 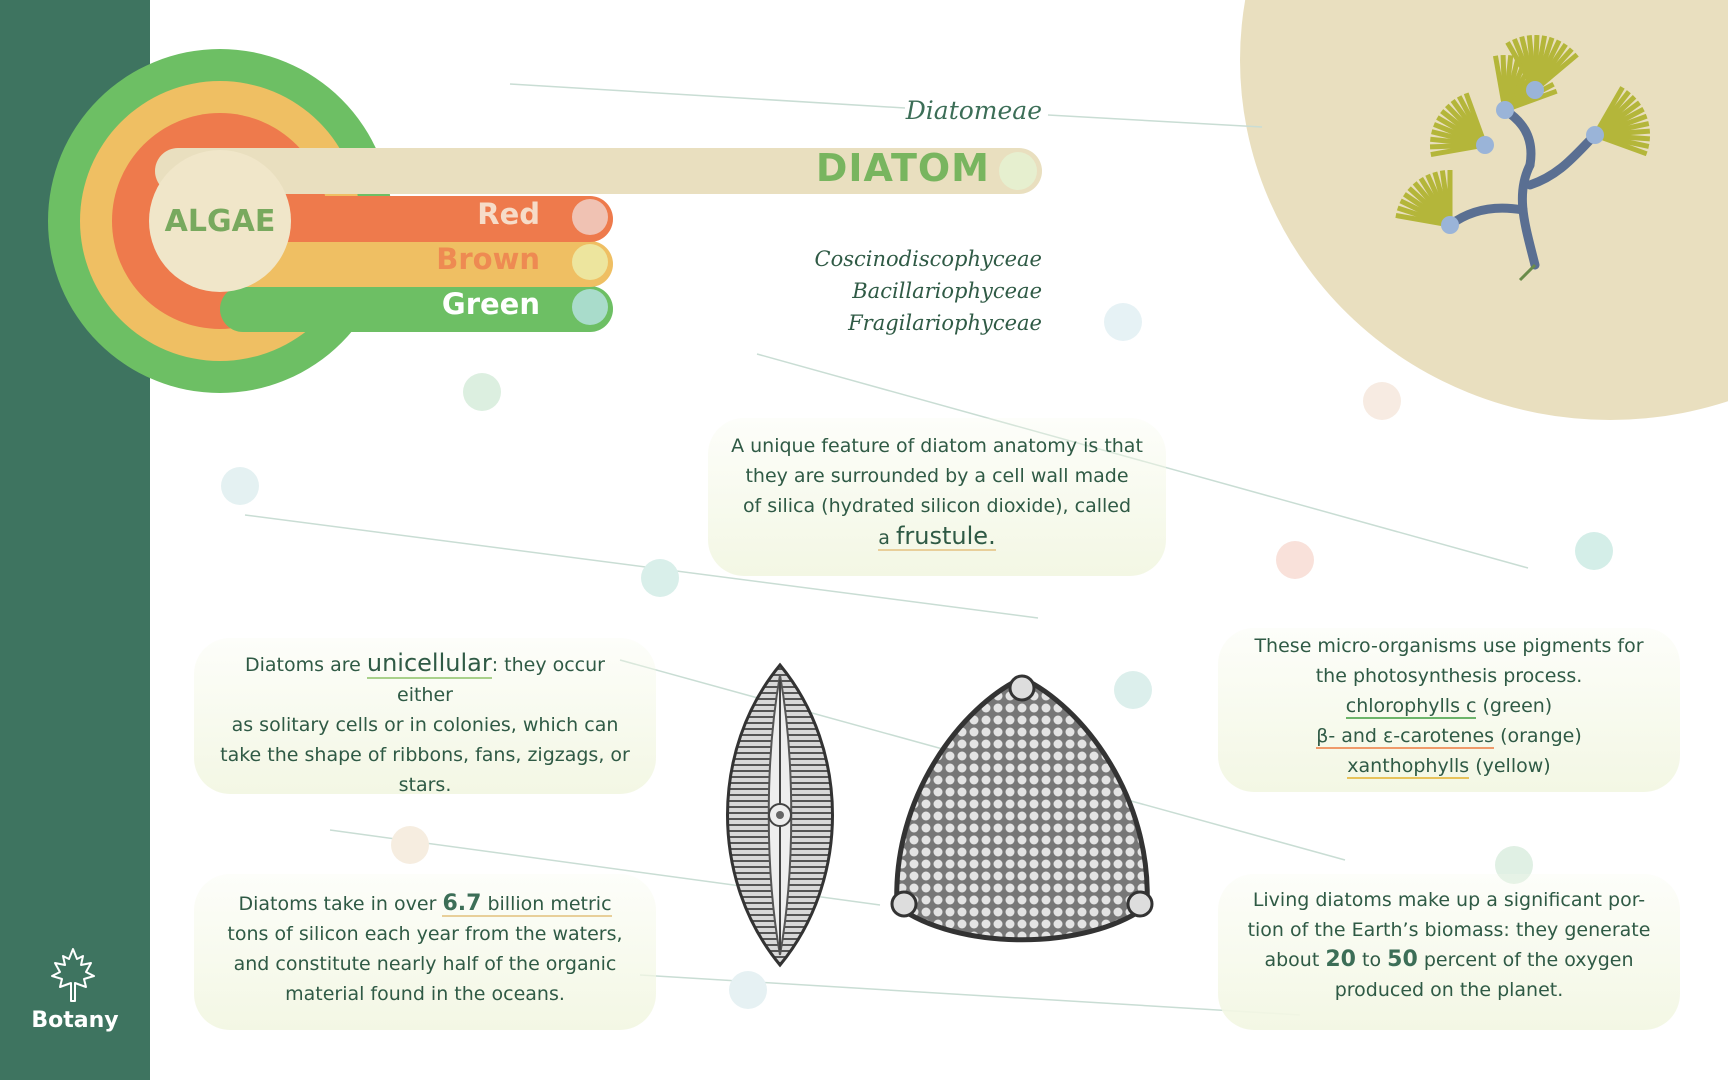 What do you see at coordinates (1449, 646) in the screenshot?
I see `text-line: These micro-organisms use pigments for` at bounding box center [1449, 646].